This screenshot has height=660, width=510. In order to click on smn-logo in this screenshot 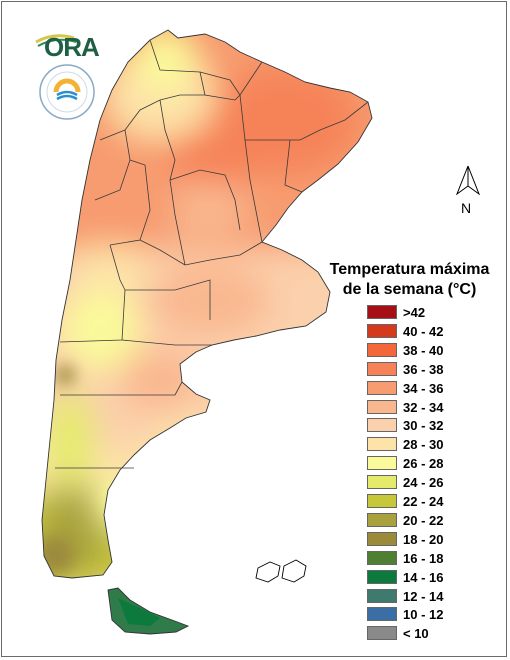, I will do `click(67, 92)`.